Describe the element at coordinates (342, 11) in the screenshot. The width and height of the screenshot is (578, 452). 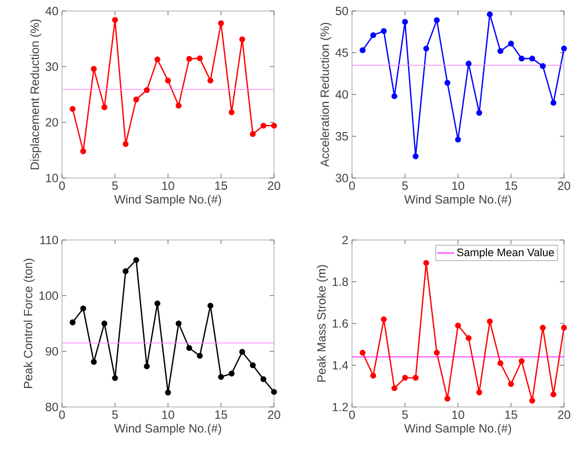
I see `y-tick-label: 50` at that location.